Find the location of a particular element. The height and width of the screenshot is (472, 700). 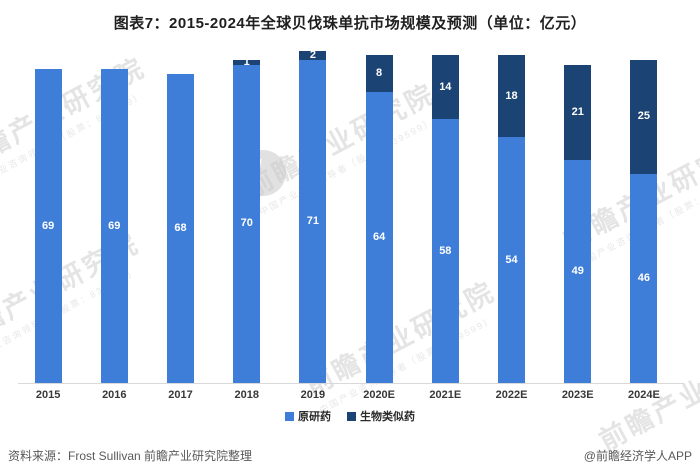

x-tick-label: 2020E is located at coordinates (379, 395).